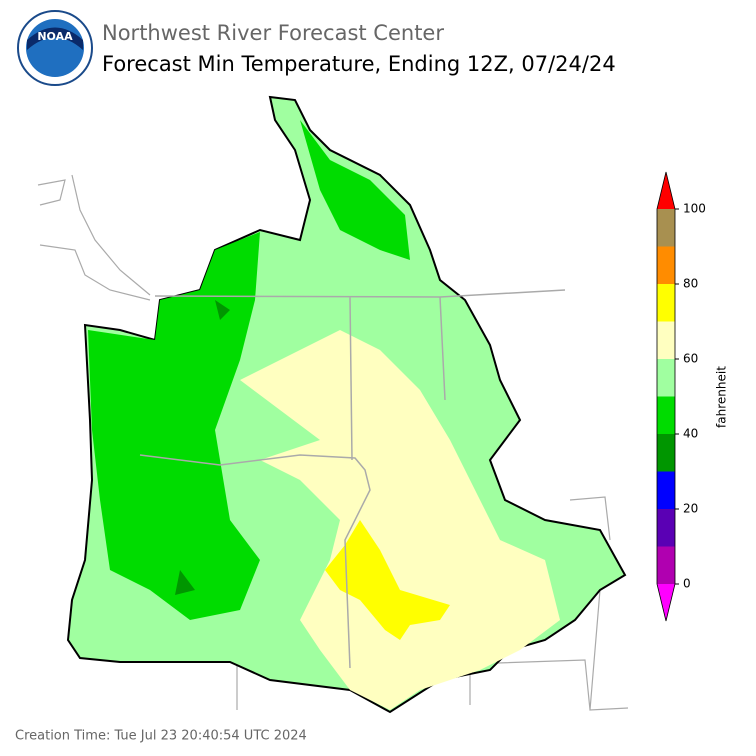 The image size is (756, 756). I want to click on logo-text: NOAA, so click(55, 36).